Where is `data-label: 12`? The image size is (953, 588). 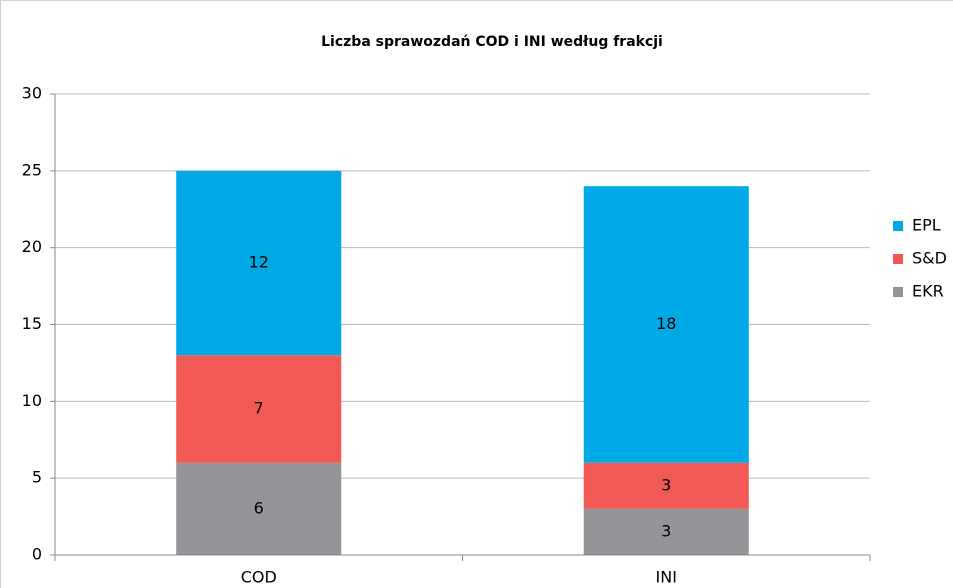
data-label: 12 is located at coordinates (259, 262).